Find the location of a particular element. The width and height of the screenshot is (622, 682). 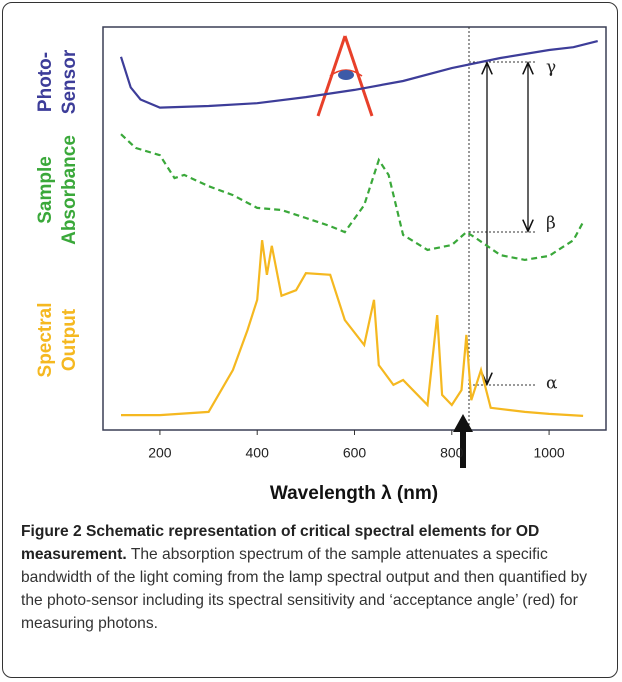

series-label: Sample Absorbance is located at coordinates (57, 190).